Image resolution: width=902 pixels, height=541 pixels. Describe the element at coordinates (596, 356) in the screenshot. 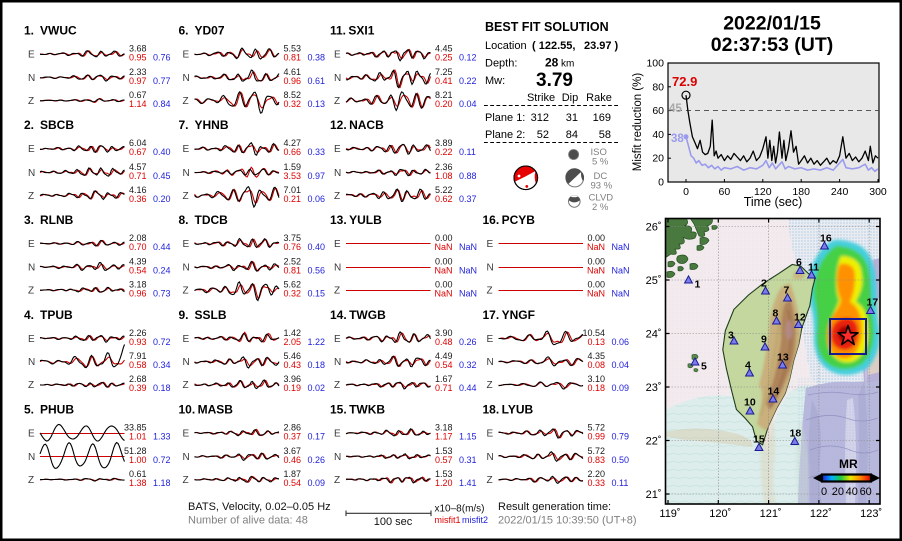

I see `svg-text: 4.35` at that location.